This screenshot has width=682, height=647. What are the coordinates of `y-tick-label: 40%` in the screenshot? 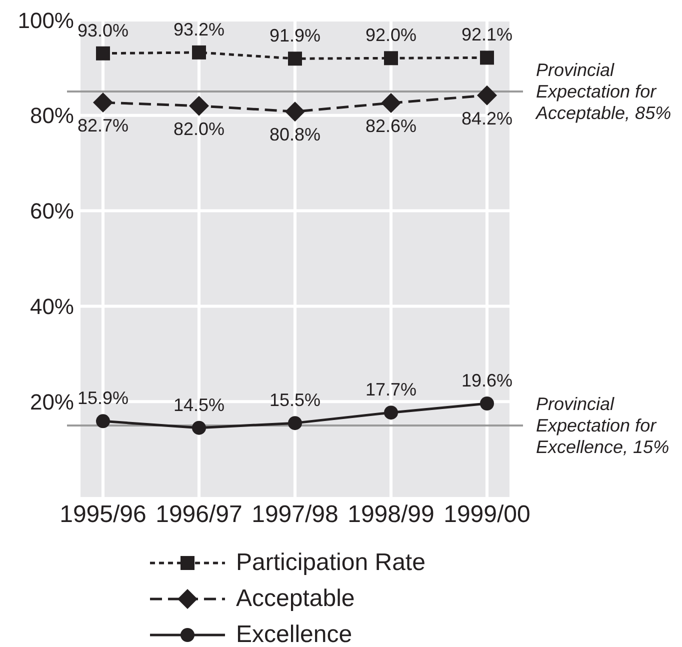 It's located at (52, 307).